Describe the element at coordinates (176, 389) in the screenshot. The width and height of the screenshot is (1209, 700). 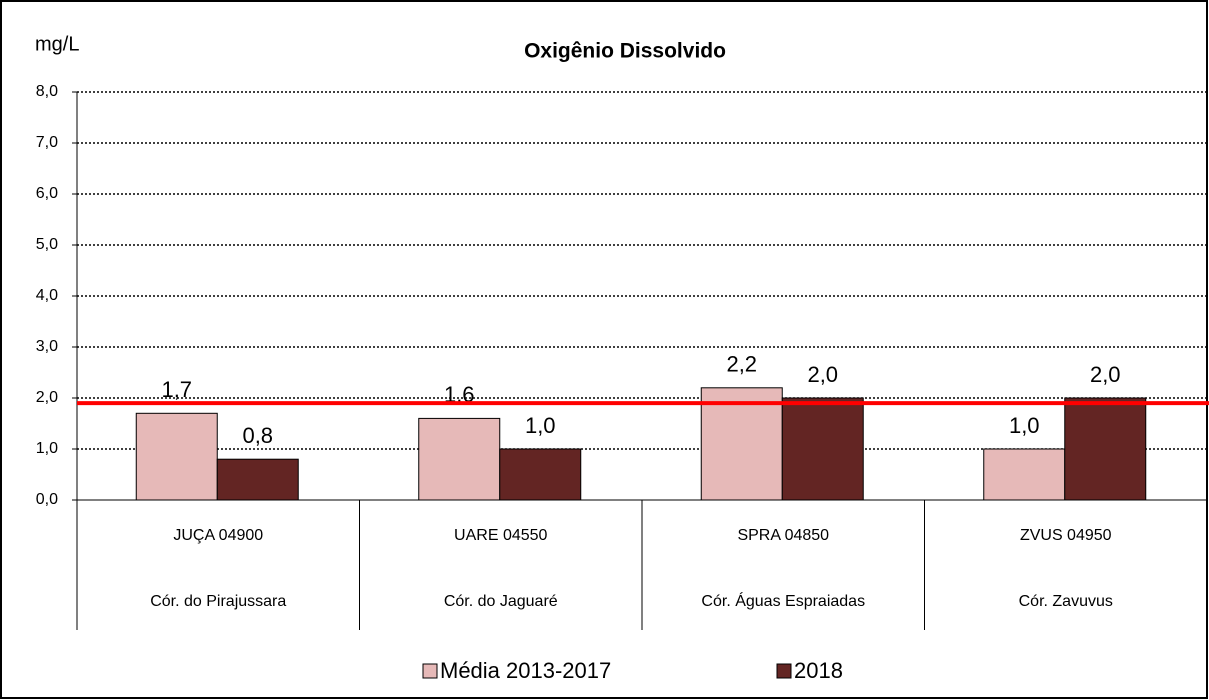
I see `data-label: 1,7` at that location.